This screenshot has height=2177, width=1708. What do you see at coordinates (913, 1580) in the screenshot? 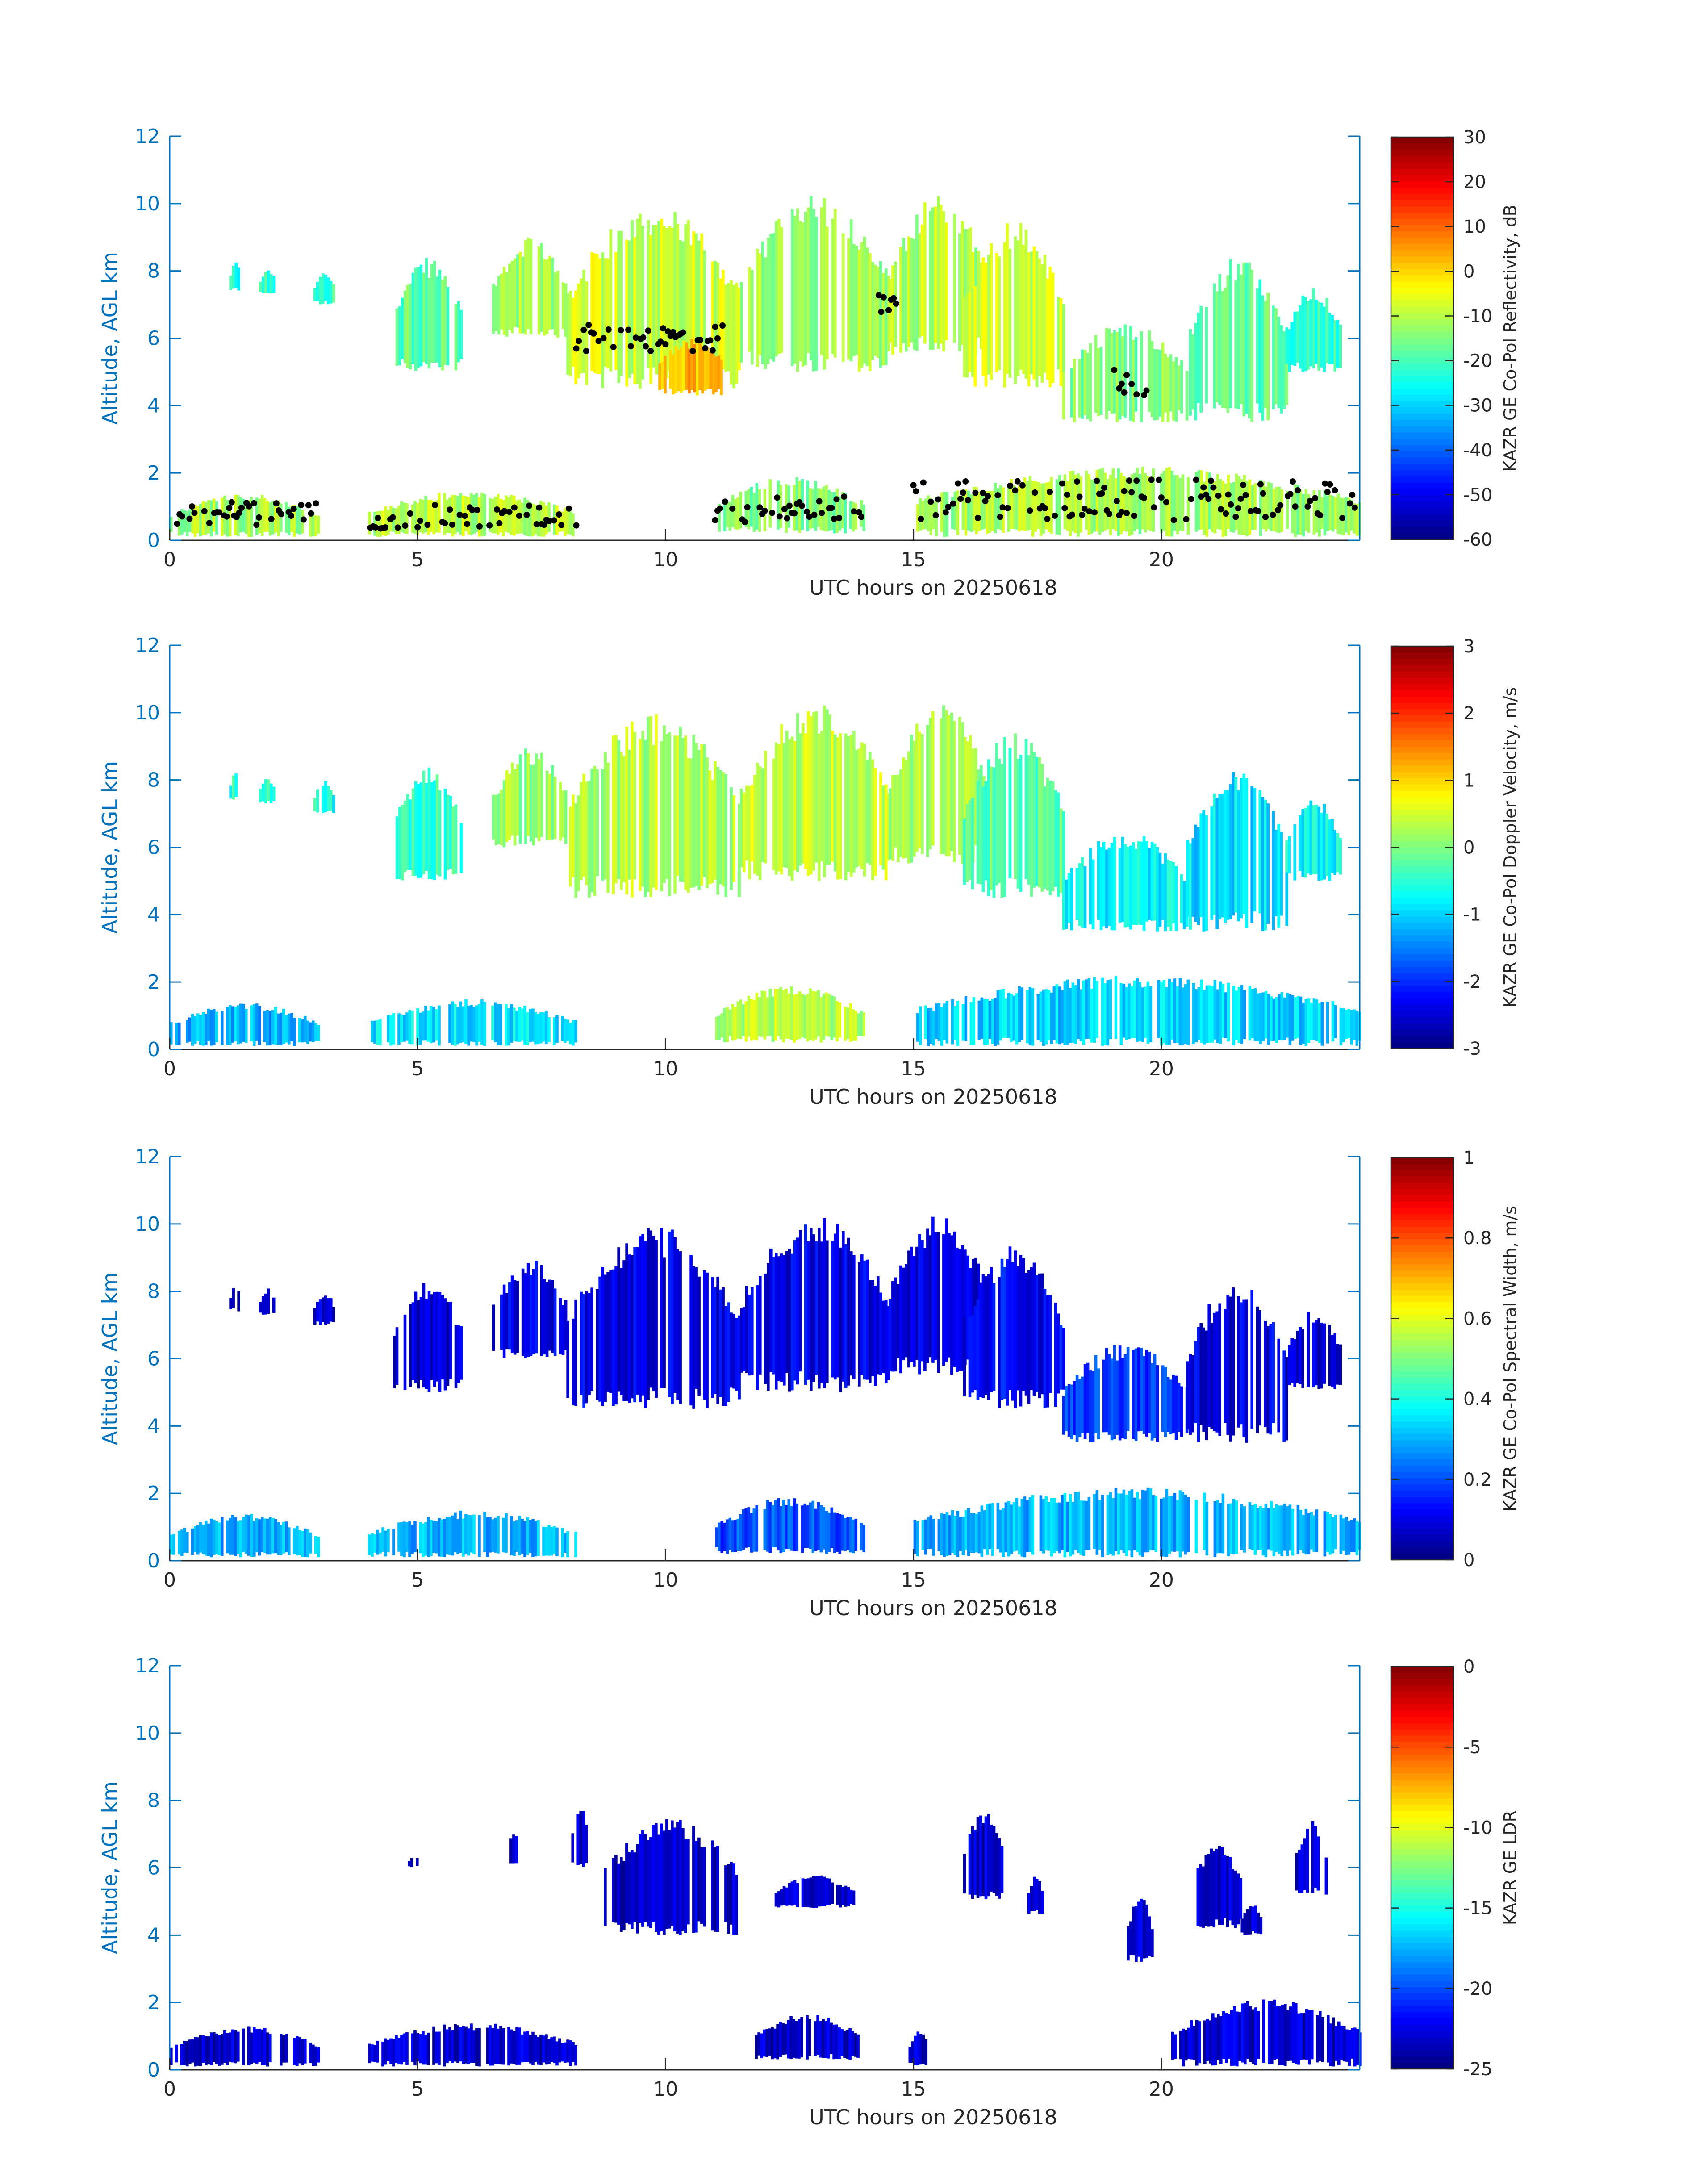
I see `x-tick-label: 15` at bounding box center [913, 1580].